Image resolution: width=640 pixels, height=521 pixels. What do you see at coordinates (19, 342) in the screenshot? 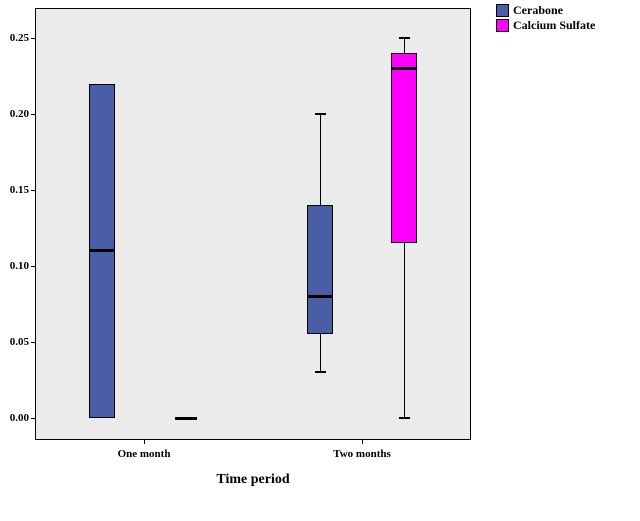
I see `y-tick-label: 0.05` at bounding box center [19, 342].